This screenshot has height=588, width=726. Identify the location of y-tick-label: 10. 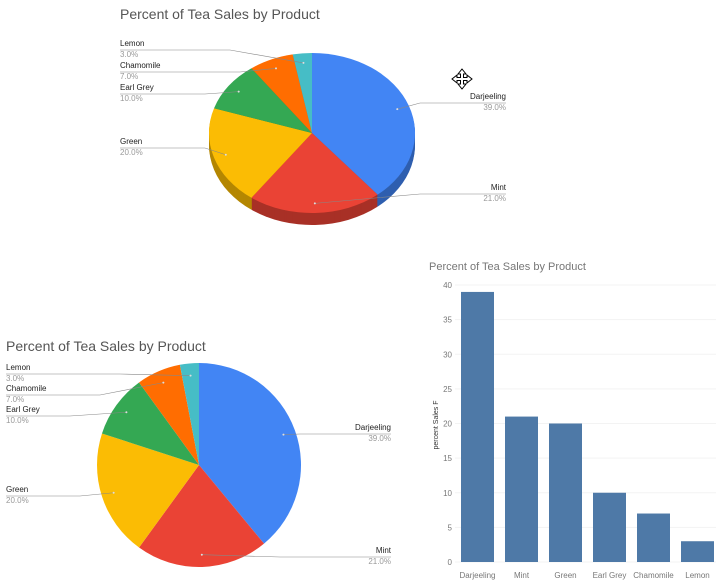
(447, 493).